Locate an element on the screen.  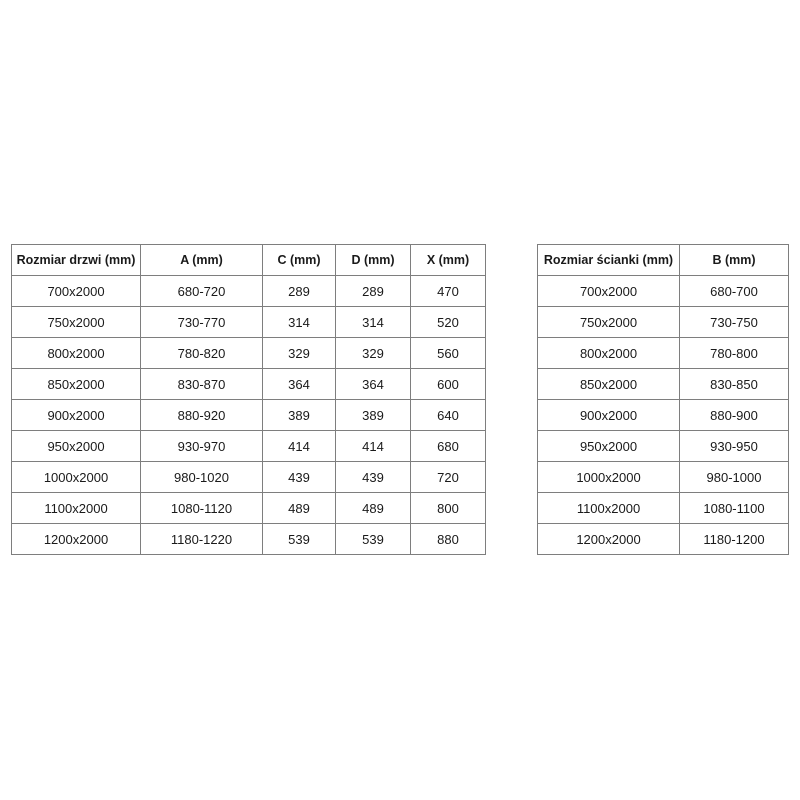
table-row: 1200x2000 1180-1200 is located at coordinates (663, 539).